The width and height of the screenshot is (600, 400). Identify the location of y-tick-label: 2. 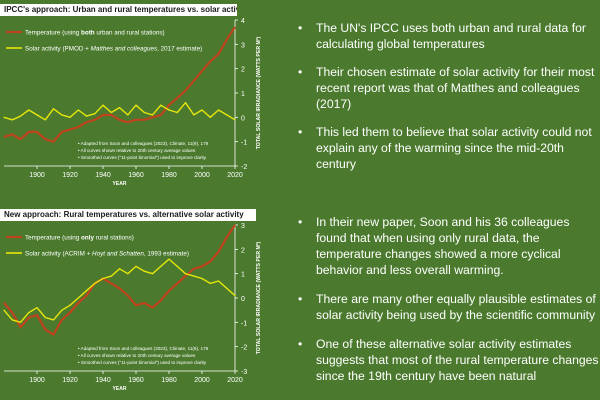
(243, 250).